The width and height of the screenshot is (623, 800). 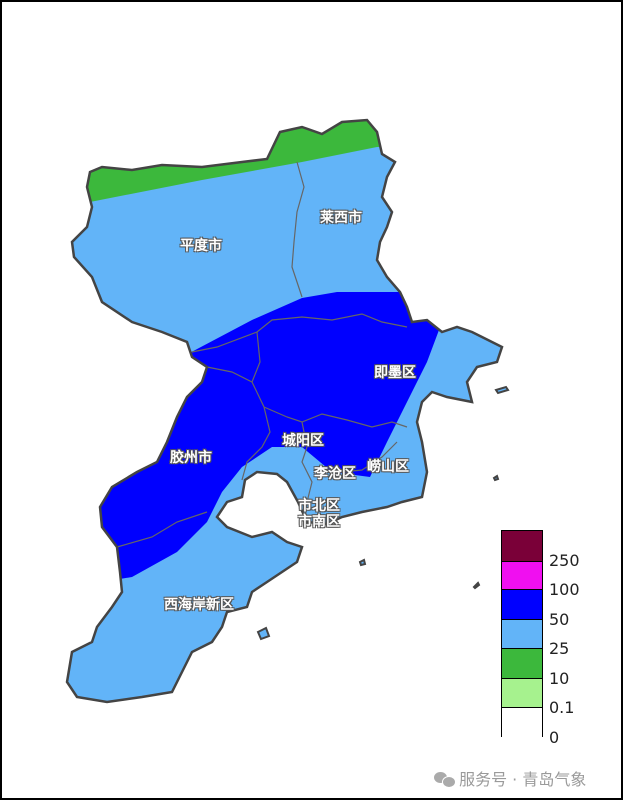 What do you see at coordinates (559, 619) in the screenshot?
I see `legend-tick: 50` at bounding box center [559, 619].